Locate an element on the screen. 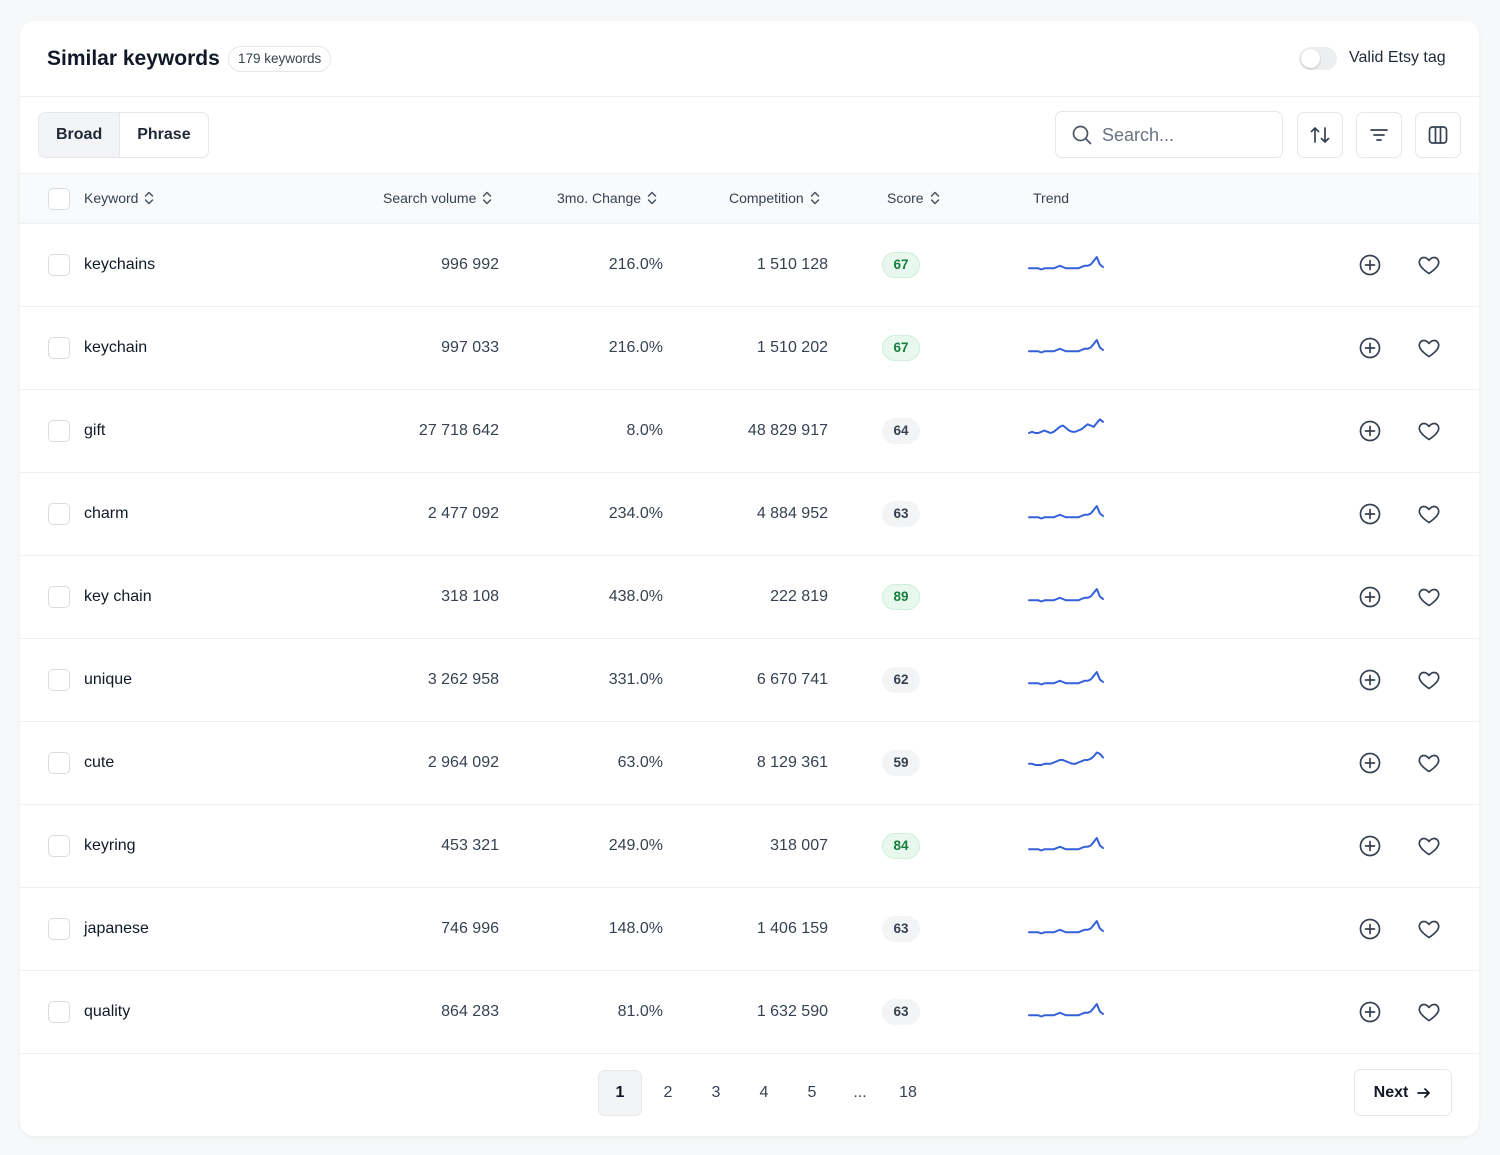 This screenshot has height=1155, width=1500. competition-cell: 318 007 is located at coordinates (799, 845).